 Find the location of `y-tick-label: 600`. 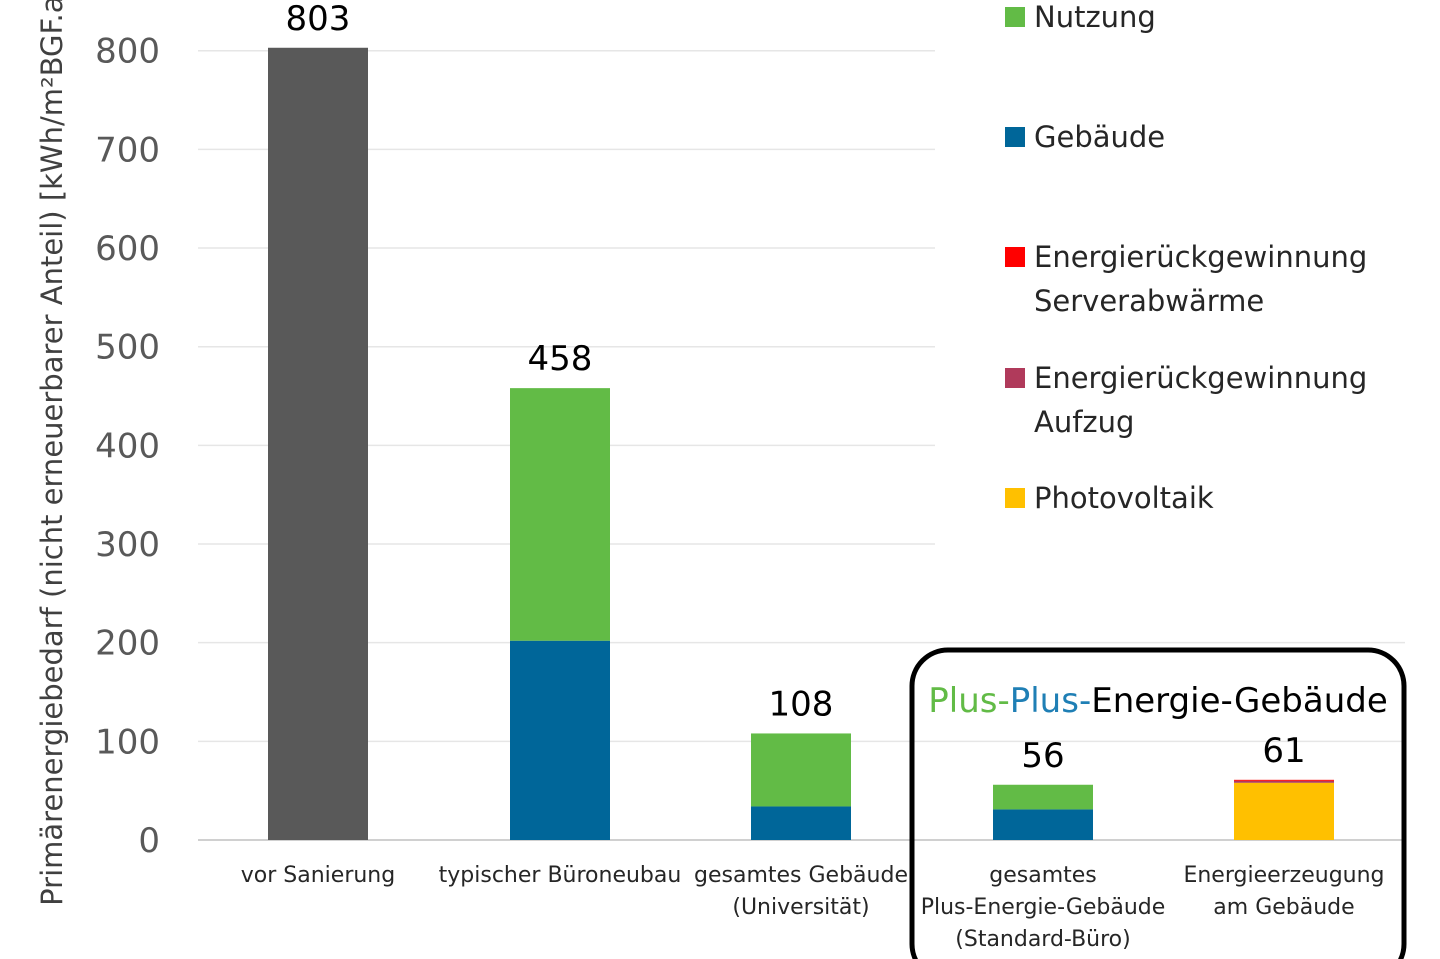

y-tick-label: 600 is located at coordinates (127, 249).